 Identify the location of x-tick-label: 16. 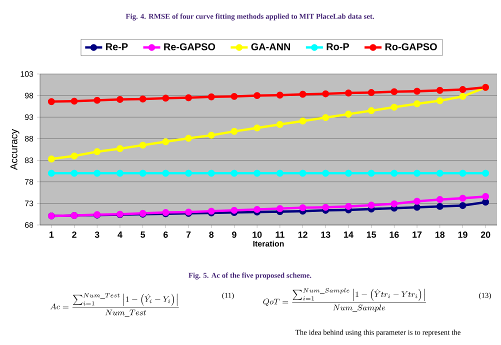
(394, 235).